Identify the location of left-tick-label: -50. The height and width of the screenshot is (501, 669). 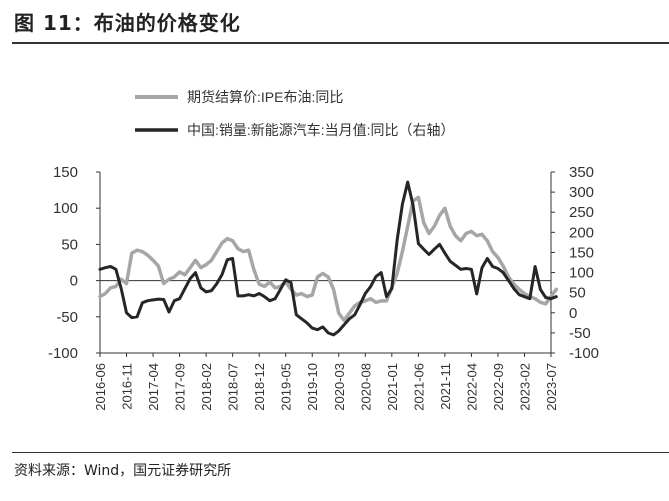
(67, 317).